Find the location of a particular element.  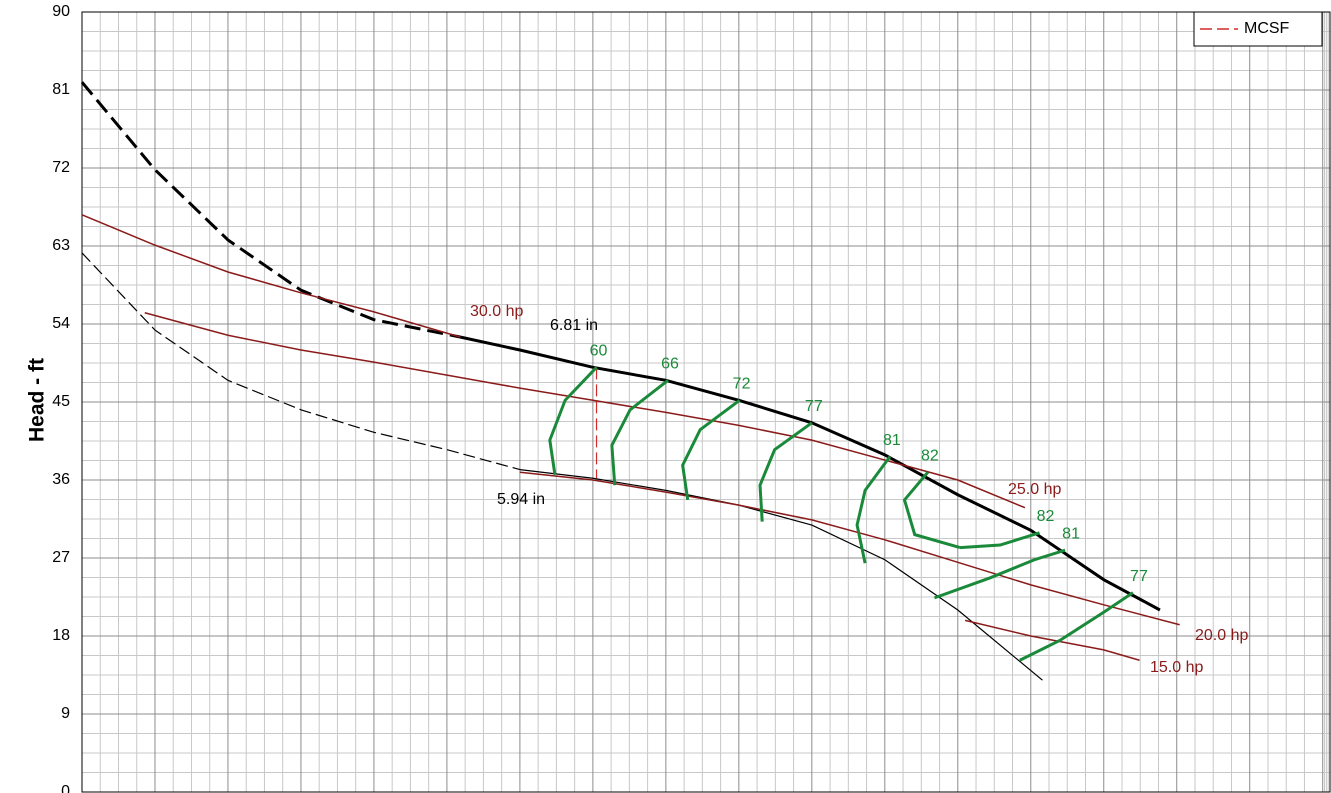

y-tick-label: 45 is located at coordinates (61, 401).